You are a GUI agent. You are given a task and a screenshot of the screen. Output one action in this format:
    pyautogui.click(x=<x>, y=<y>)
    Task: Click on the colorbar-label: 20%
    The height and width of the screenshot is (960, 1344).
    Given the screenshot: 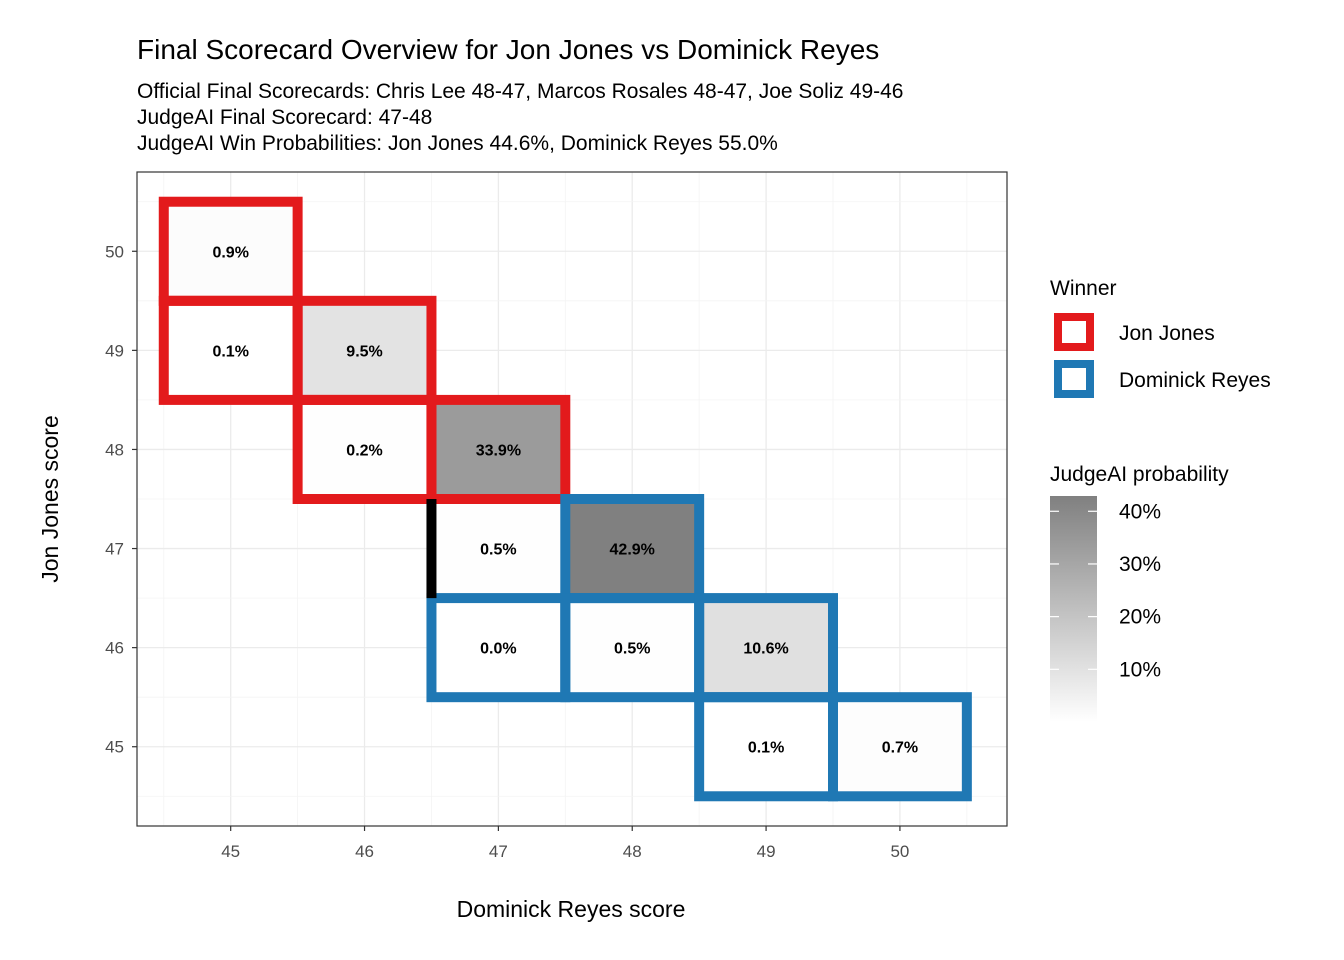 What is the action you would take?
    pyautogui.click(x=1140, y=617)
    